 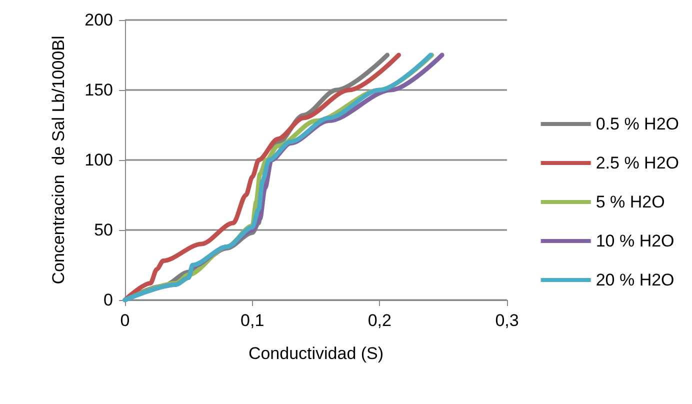 I want to click on x-tick-label: 0,3, so click(x=507, y=320).